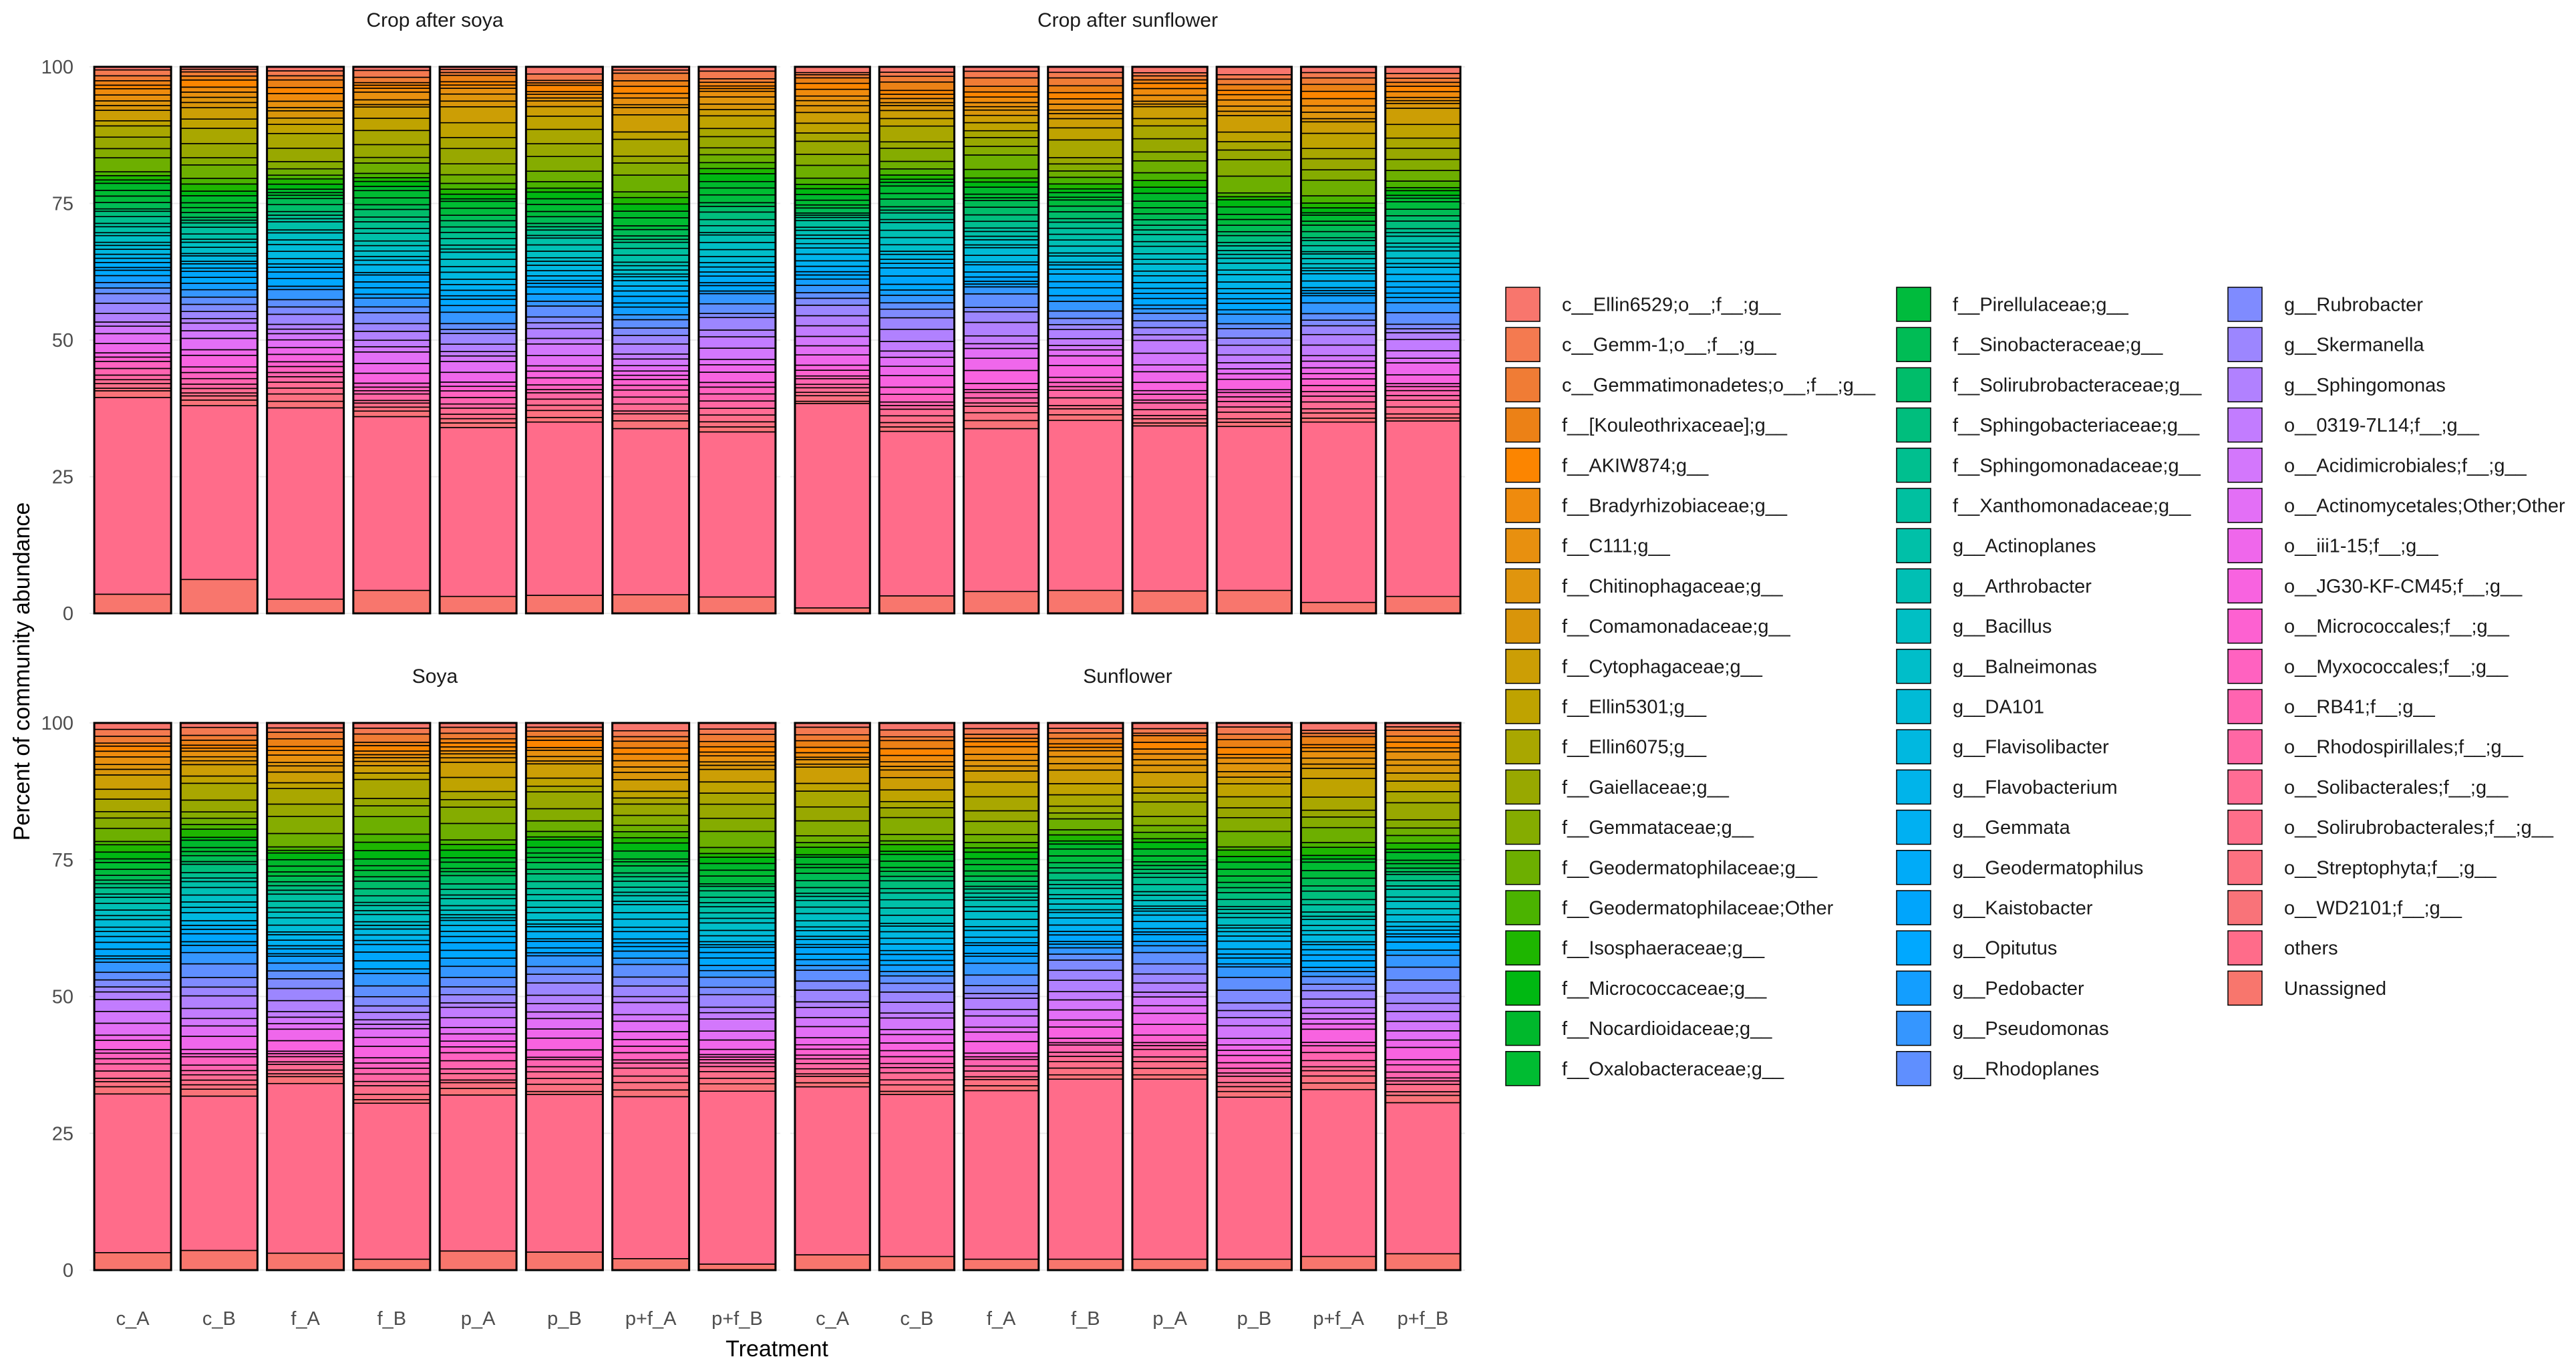  Describe the element at coordinates (2058, 345) in the screenshot. I see `legend-label: f__Sinobacteraceae;g__` at that location.